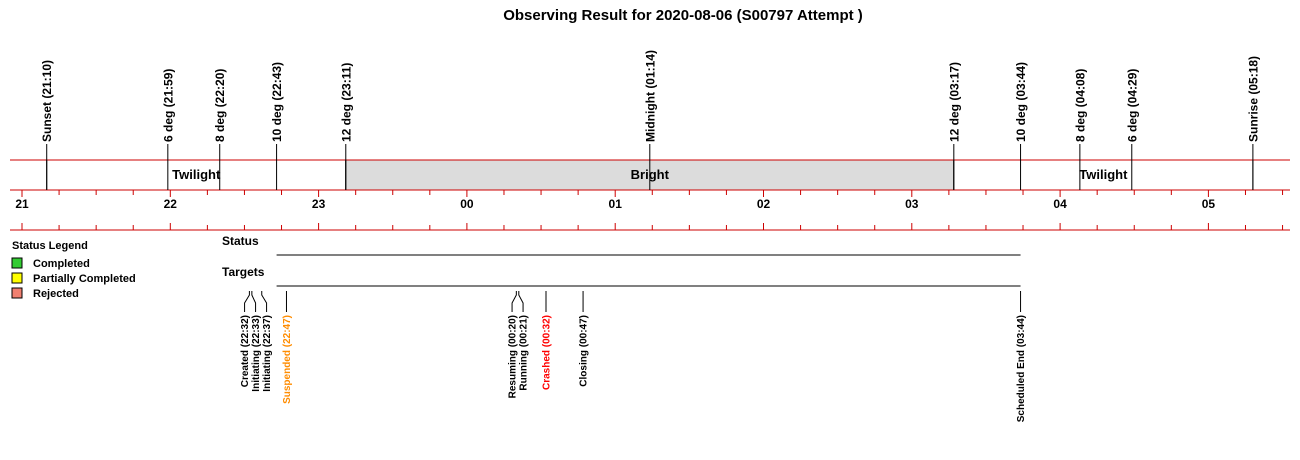 The image size is (1300, 460). I want to click on hour-label: 05, so click(1209, 204).